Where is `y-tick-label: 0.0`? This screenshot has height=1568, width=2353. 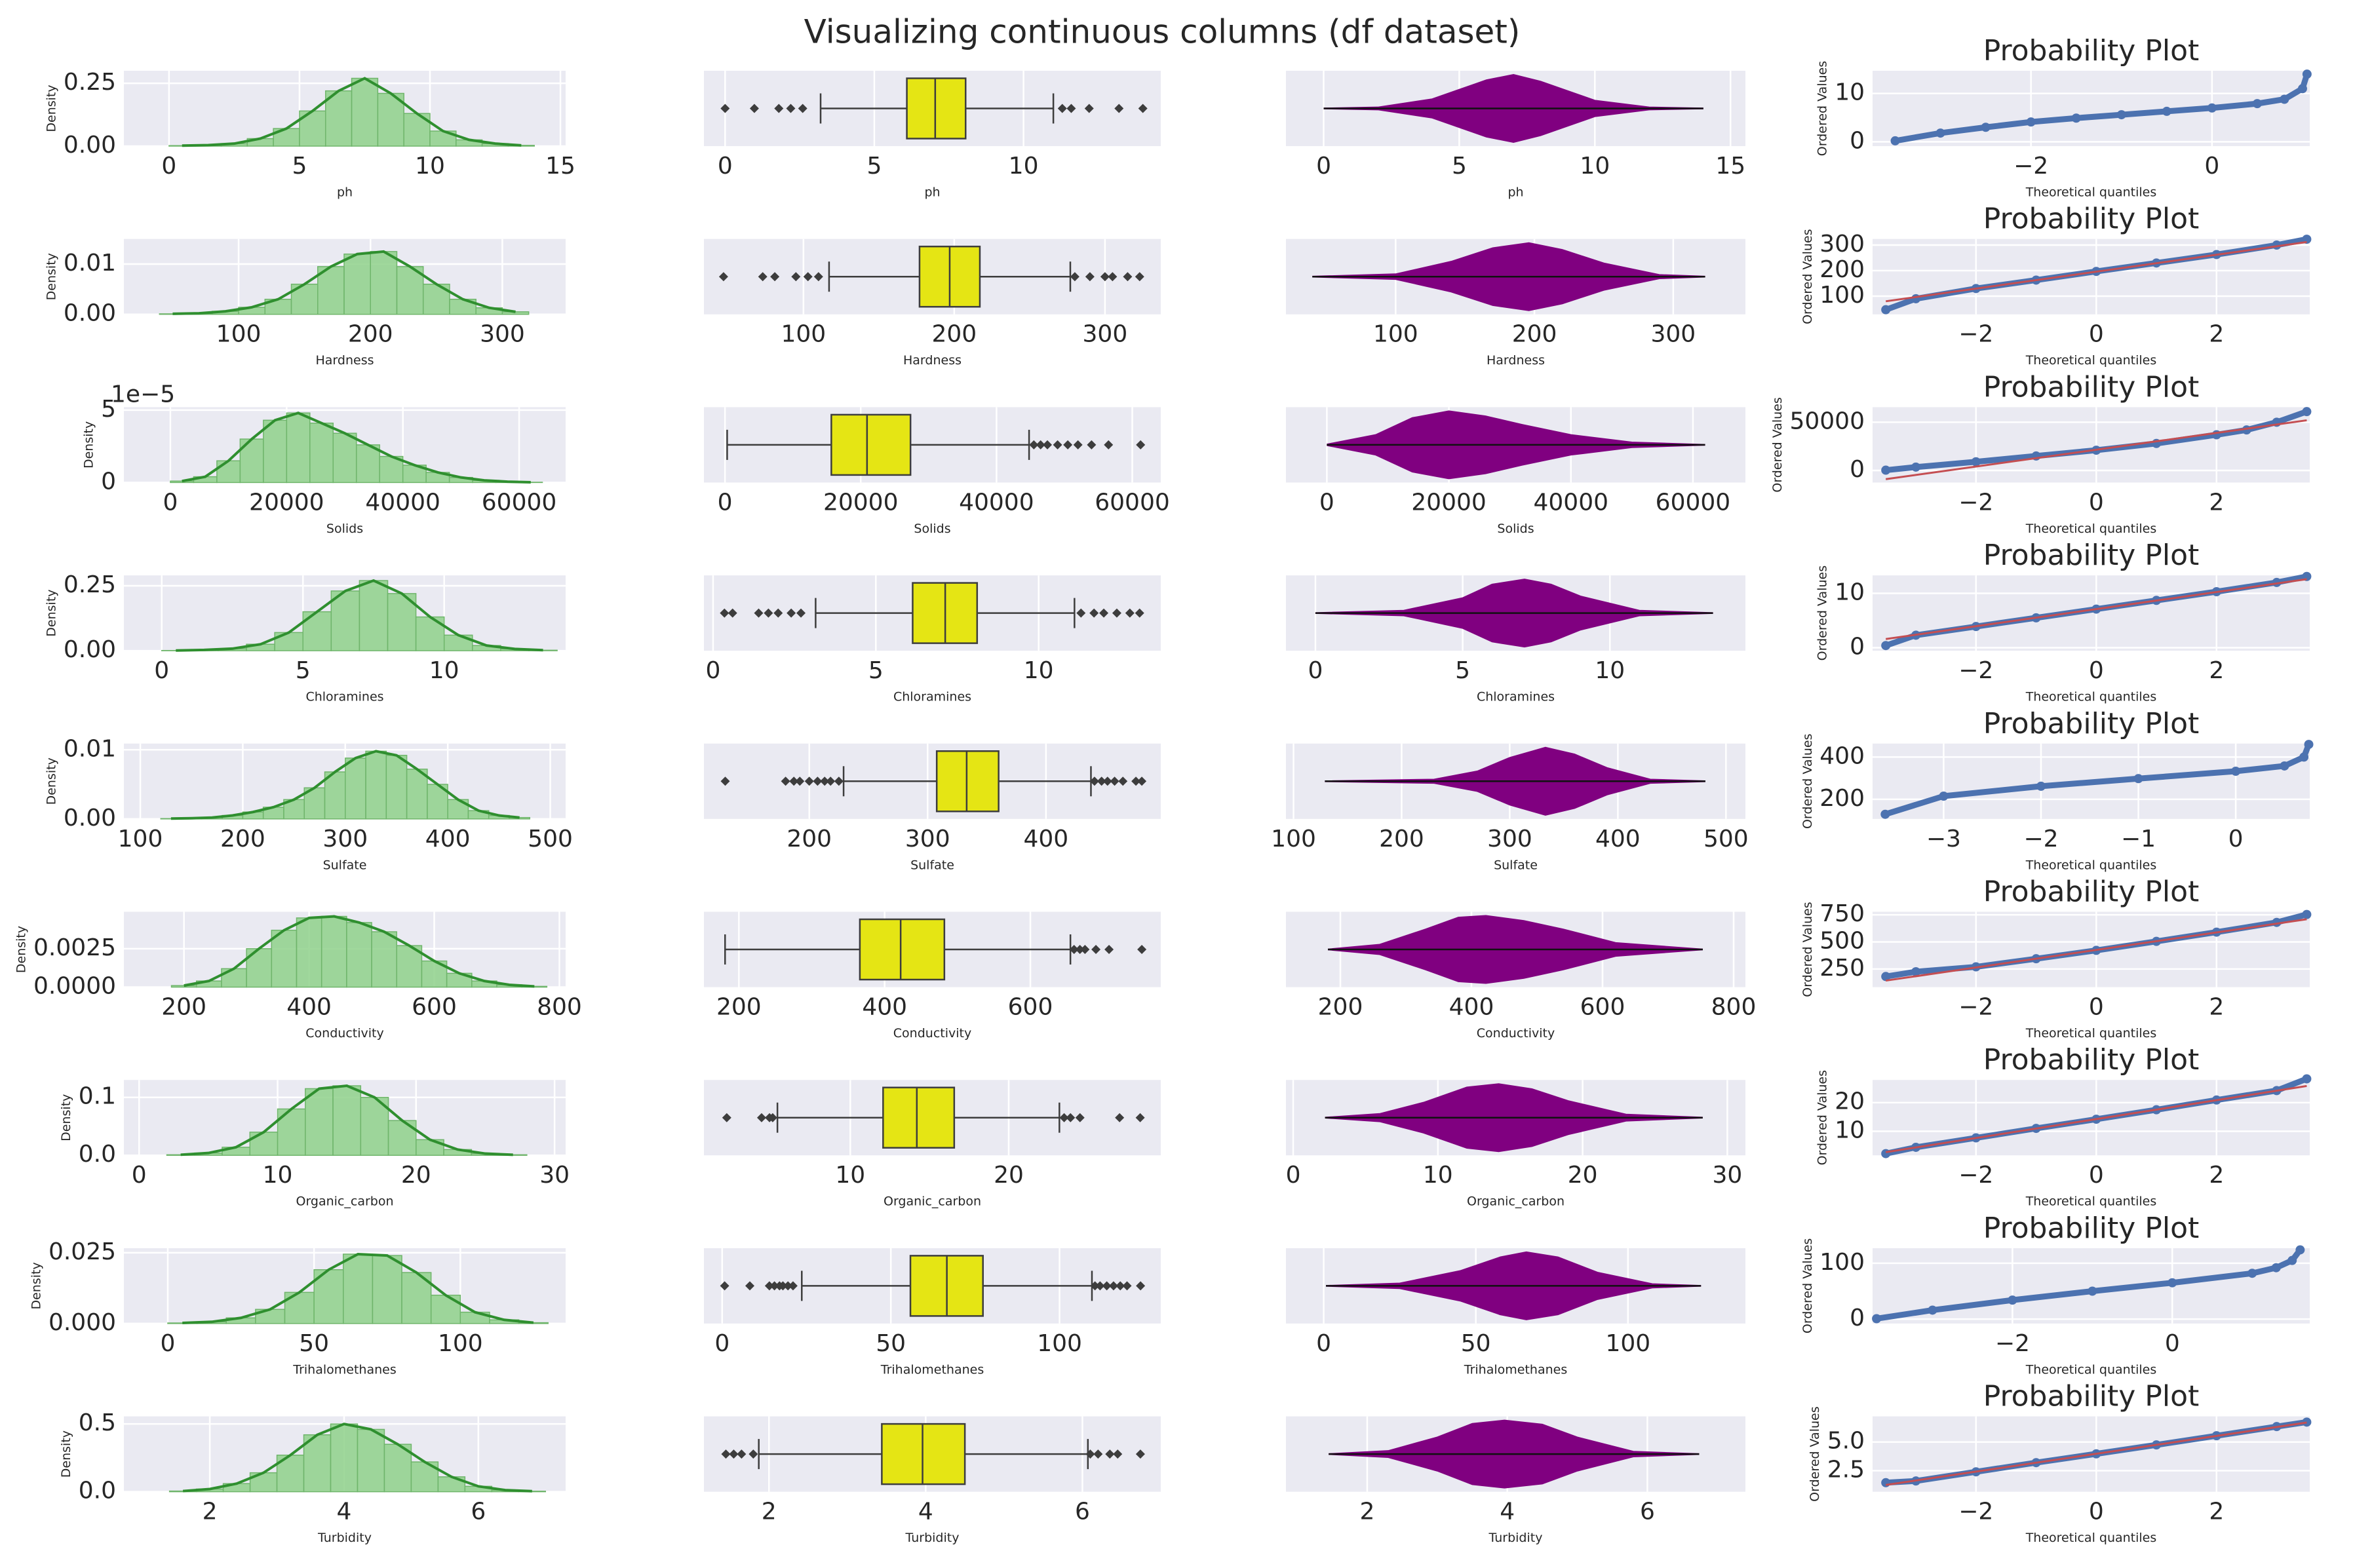 y-tick-label: 0.0 is located at coordinates (97, 1155).